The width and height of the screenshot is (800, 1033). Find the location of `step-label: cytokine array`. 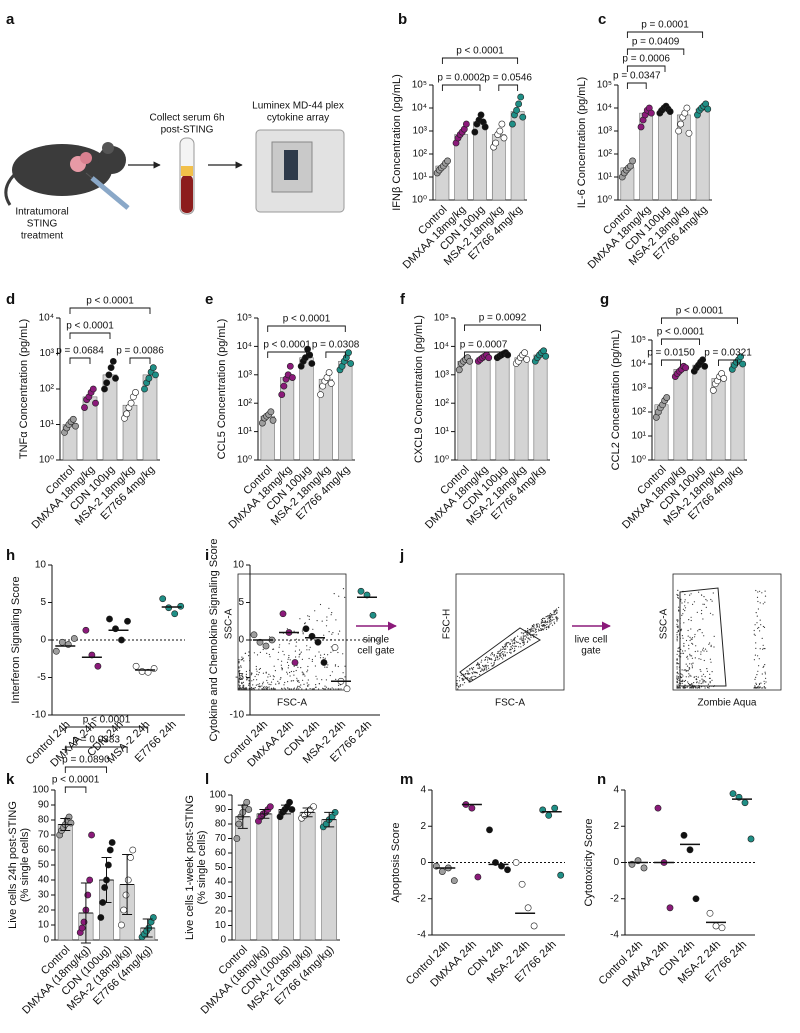

step-label: cytokine array is located at coordinates (298, 118).